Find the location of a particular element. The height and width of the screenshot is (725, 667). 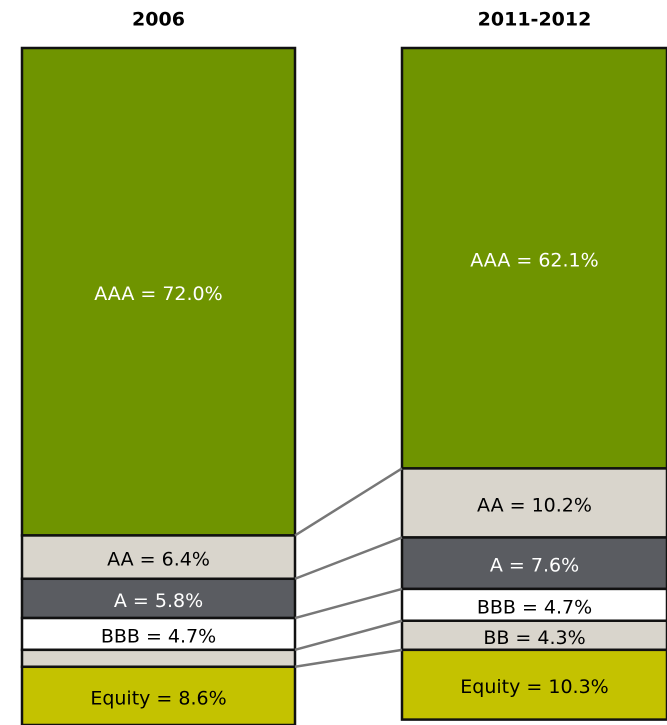

data-label: AAA = 72.0% is located at coordinates (158, 294).